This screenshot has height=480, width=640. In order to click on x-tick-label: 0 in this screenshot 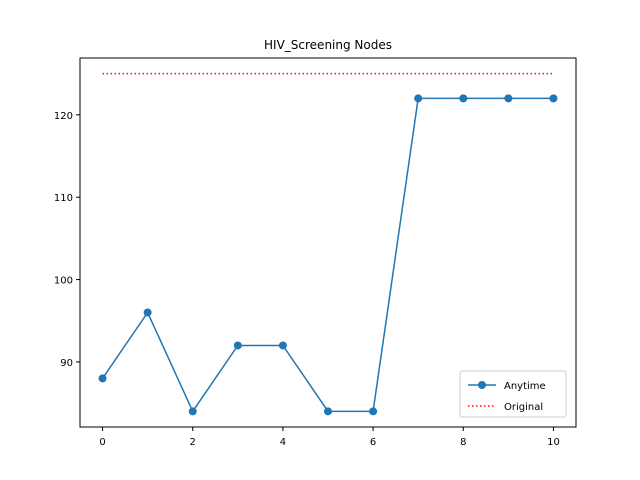, I will do `click(102, 442)`.